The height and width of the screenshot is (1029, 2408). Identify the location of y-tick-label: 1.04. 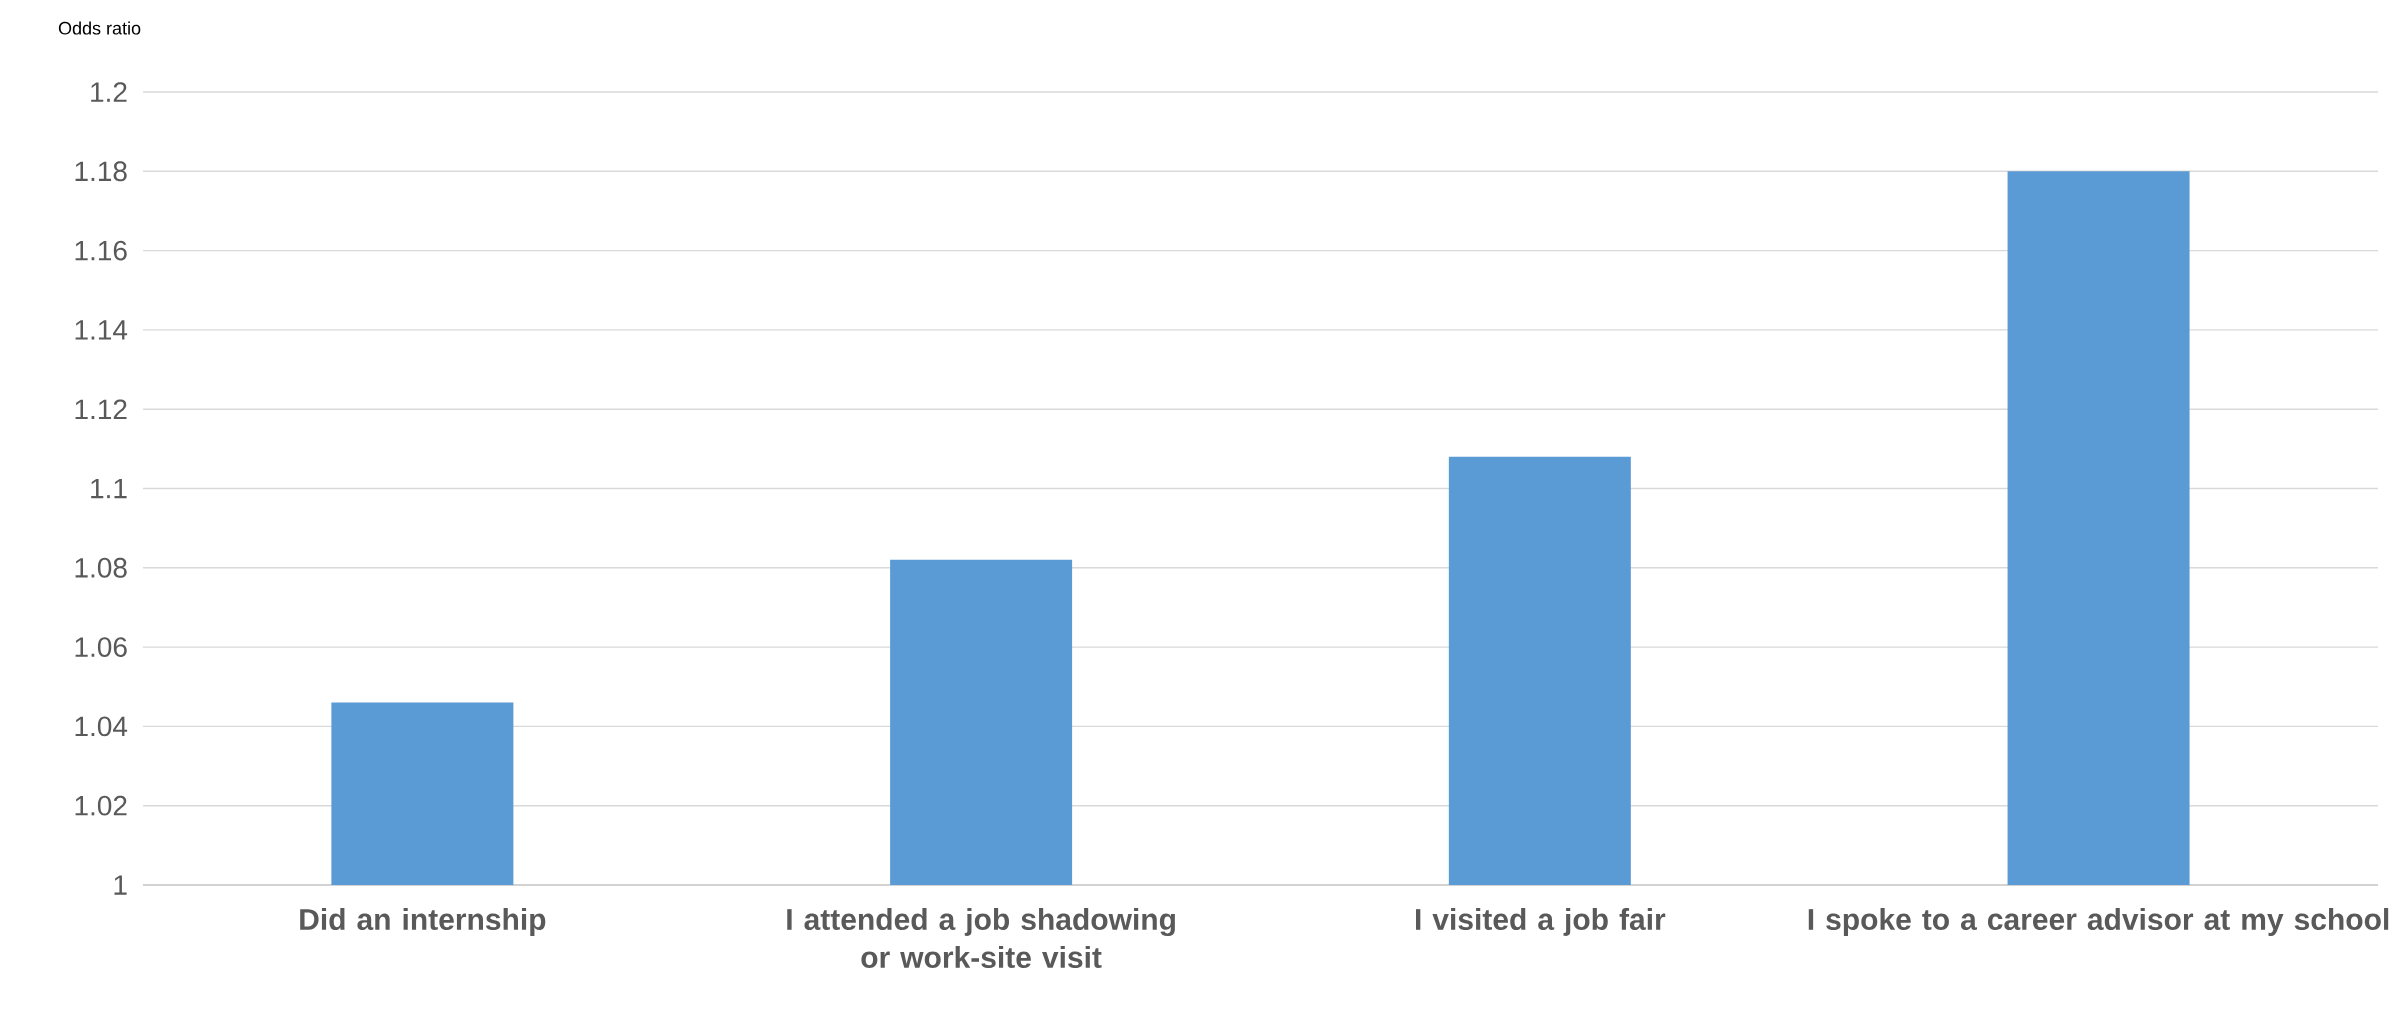
(101, 726).